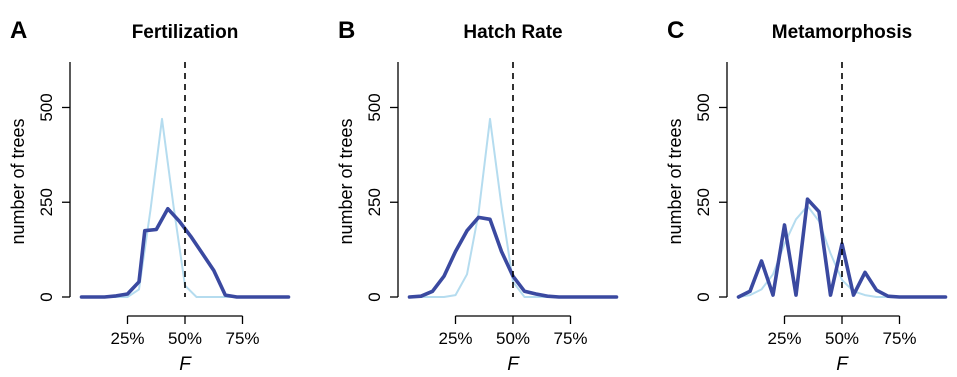 Image resolution: width=957 pixels, height=377 pixels. What do you see at coordinates (675, 30) in the screenshot?
I see `panel-letter: C` at bounding box center [675, 30].